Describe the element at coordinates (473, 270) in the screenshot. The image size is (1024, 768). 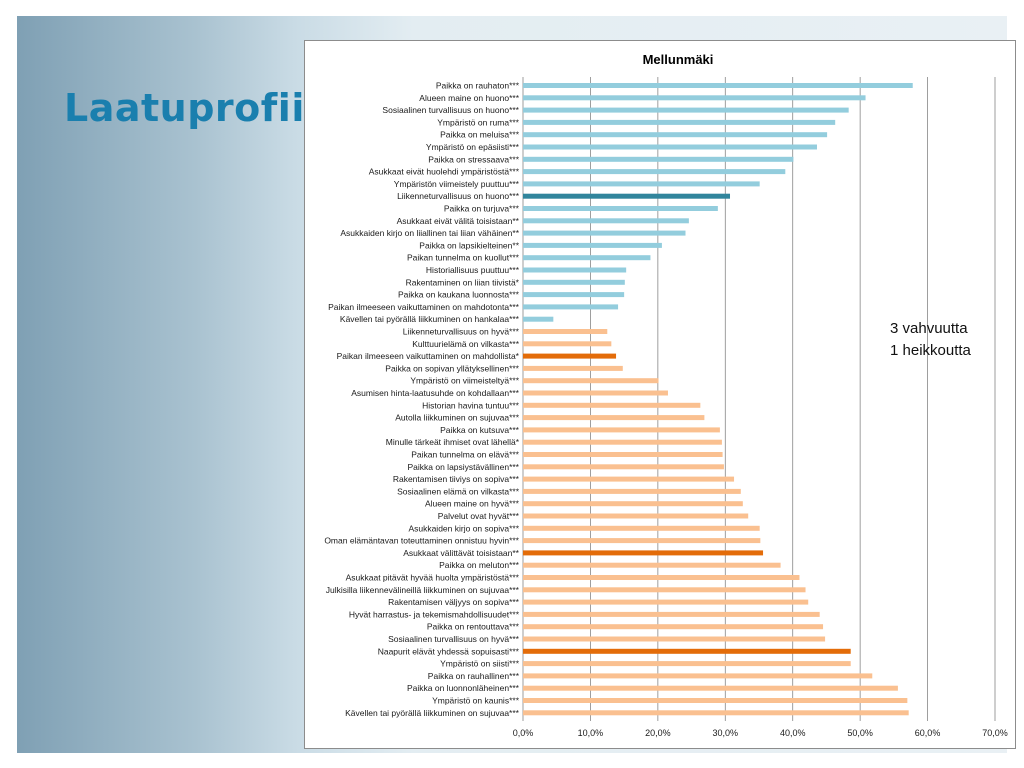
I see `category-label: Historiallisuus puuttuu***` at that location.